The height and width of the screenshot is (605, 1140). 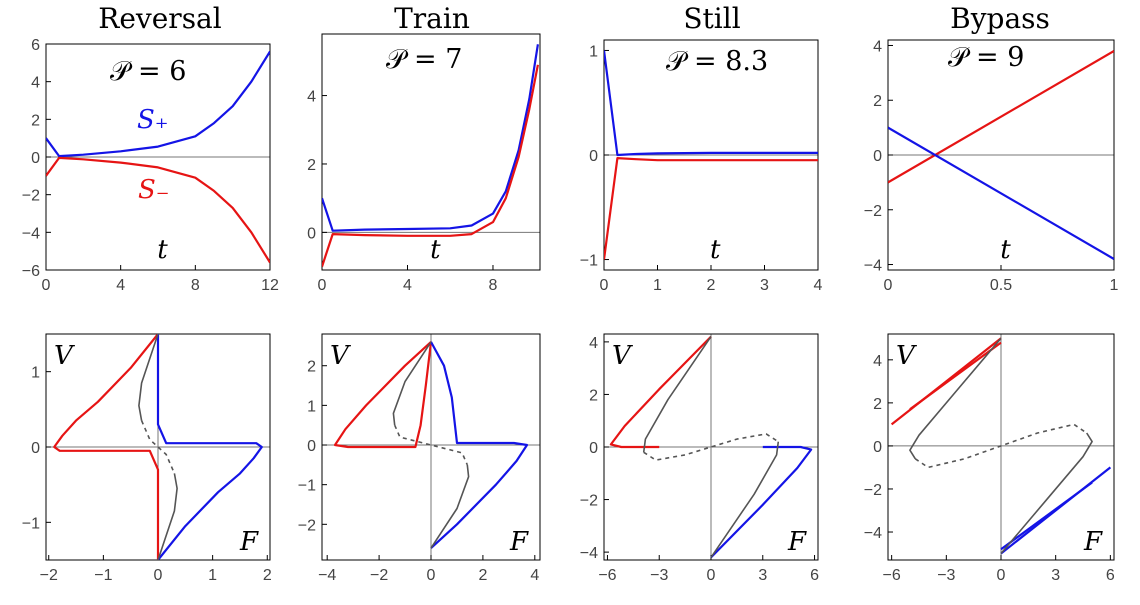 I want to click on panel-title: Still, so click(x=711, y=18).